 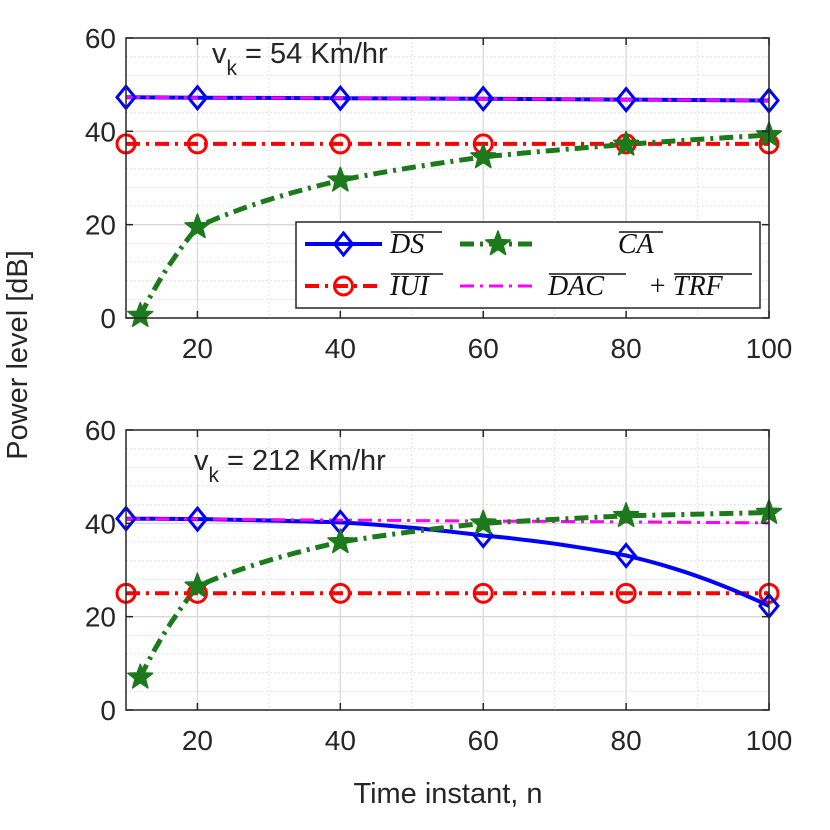 I want to click on legend-box, so click(x=528, y=265).